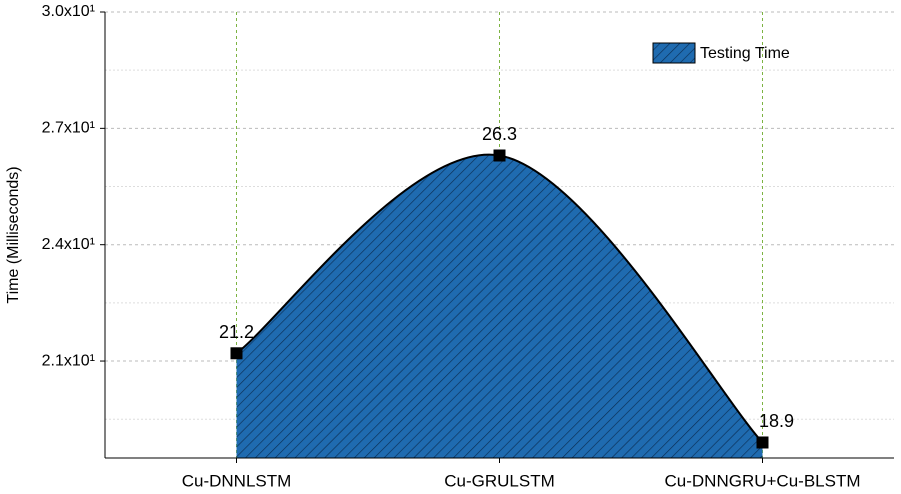  Describe the element at coordinates (13, 234) in the screenshot. I see `y-axis-label: Time (Milliseconds)` at that location.